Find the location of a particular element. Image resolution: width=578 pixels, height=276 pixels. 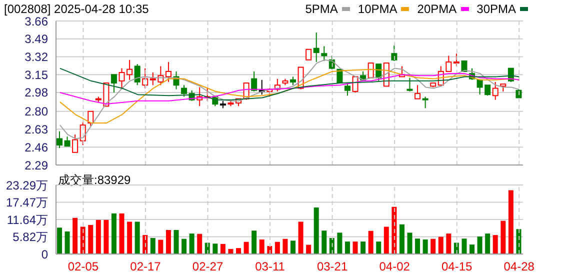

y-tick-label: 3.66 is located at coordinates (36, 21).